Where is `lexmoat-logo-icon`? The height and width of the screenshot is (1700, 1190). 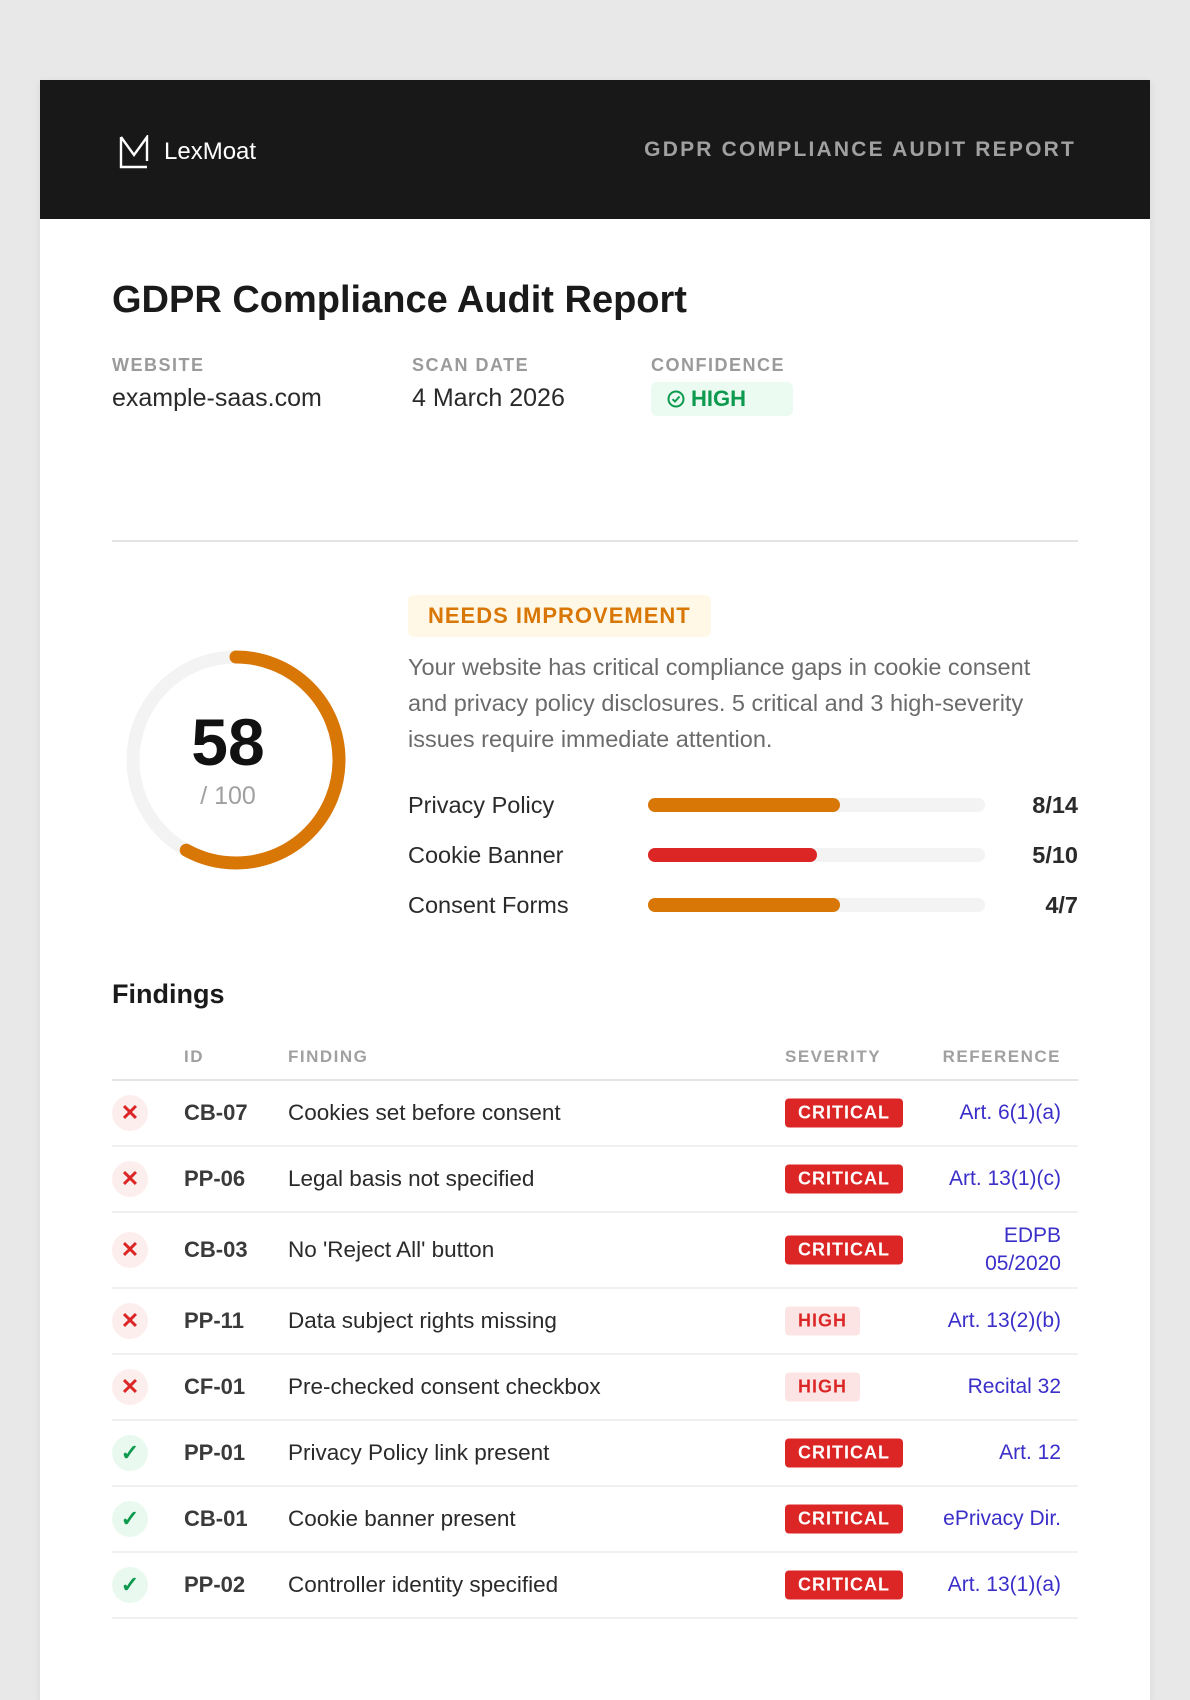
lexmoat-logo-icon is located at coordinates (134, 152).